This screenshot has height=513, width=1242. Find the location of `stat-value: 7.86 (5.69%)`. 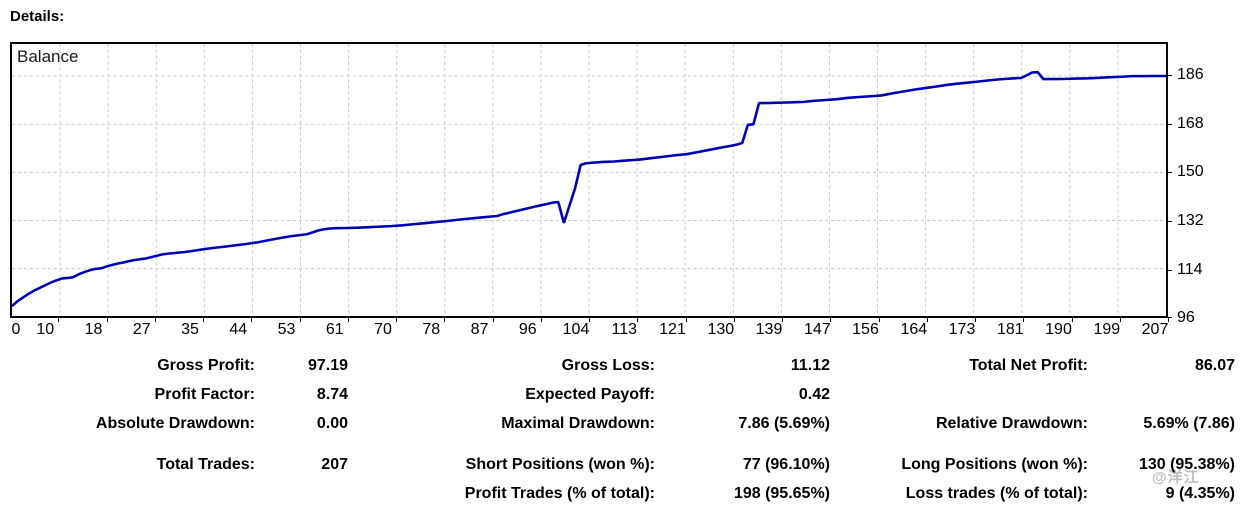

stat-value: 7.86 (5.69%) is located at coordinates (784, 423).